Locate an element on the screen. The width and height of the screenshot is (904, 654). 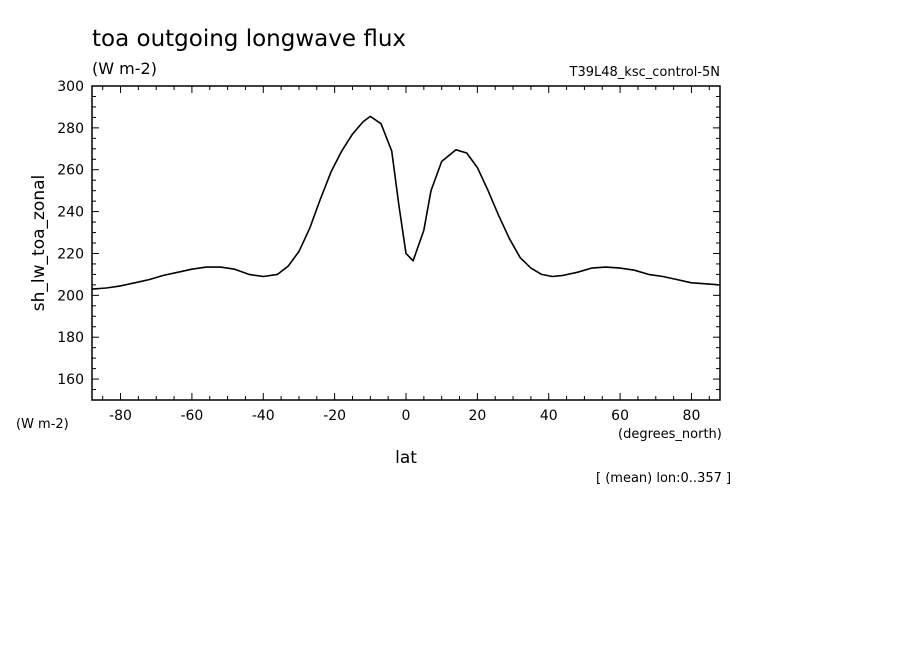
x-tick-label: -40 is located at coordinates (263, 416).